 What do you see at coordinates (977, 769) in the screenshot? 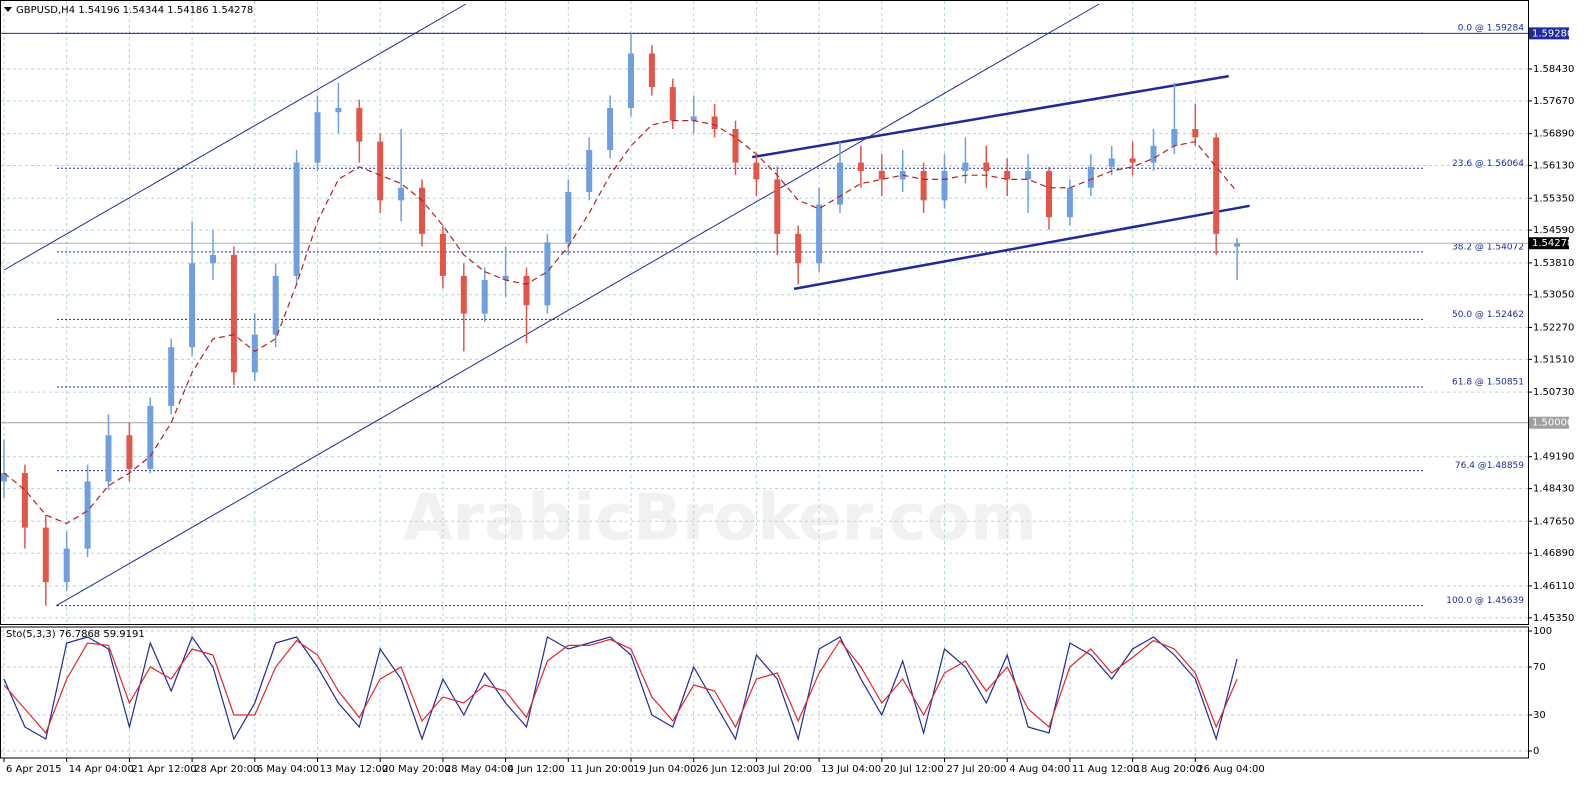
I see `x-tick-label: 27 Jul 20:00` at bounding box center [977, 769].